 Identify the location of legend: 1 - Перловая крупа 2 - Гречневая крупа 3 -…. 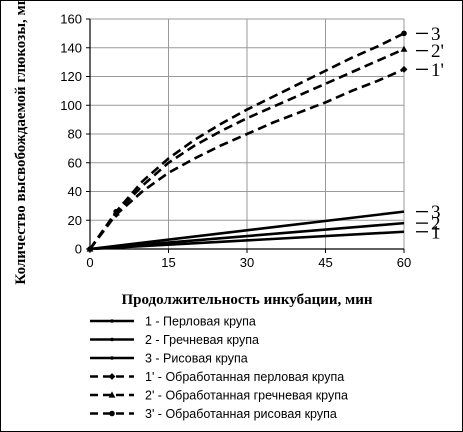
(219, 368).